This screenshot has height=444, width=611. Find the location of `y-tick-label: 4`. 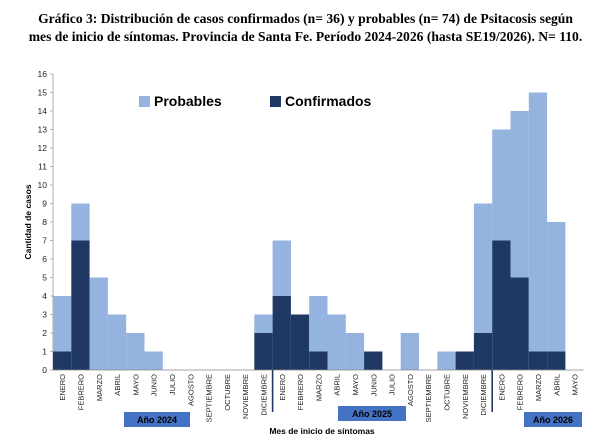

y-tick-label: 4 is located at coordinates (44, 296).